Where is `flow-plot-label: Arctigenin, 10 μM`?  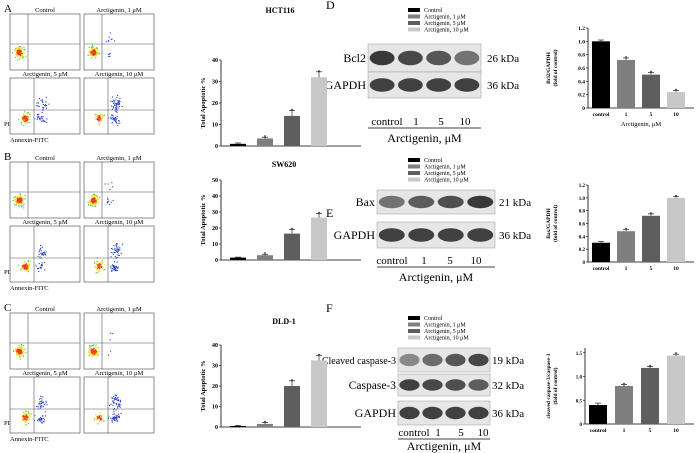 flow-plot-label: Arctigenin, 10 μM is located at coordinates (119, 74).